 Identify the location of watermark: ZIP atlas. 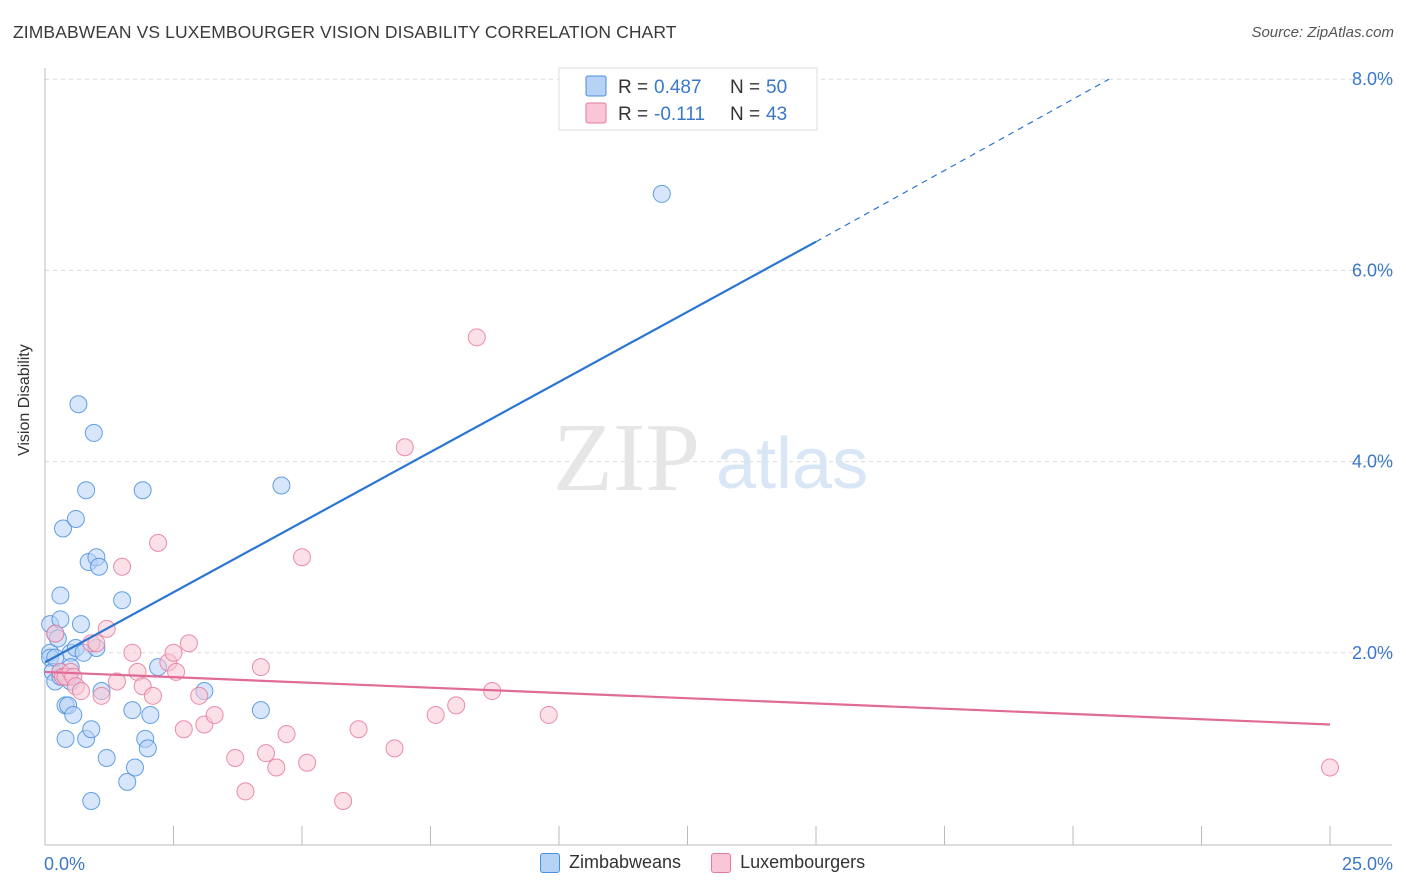
(710, 458).